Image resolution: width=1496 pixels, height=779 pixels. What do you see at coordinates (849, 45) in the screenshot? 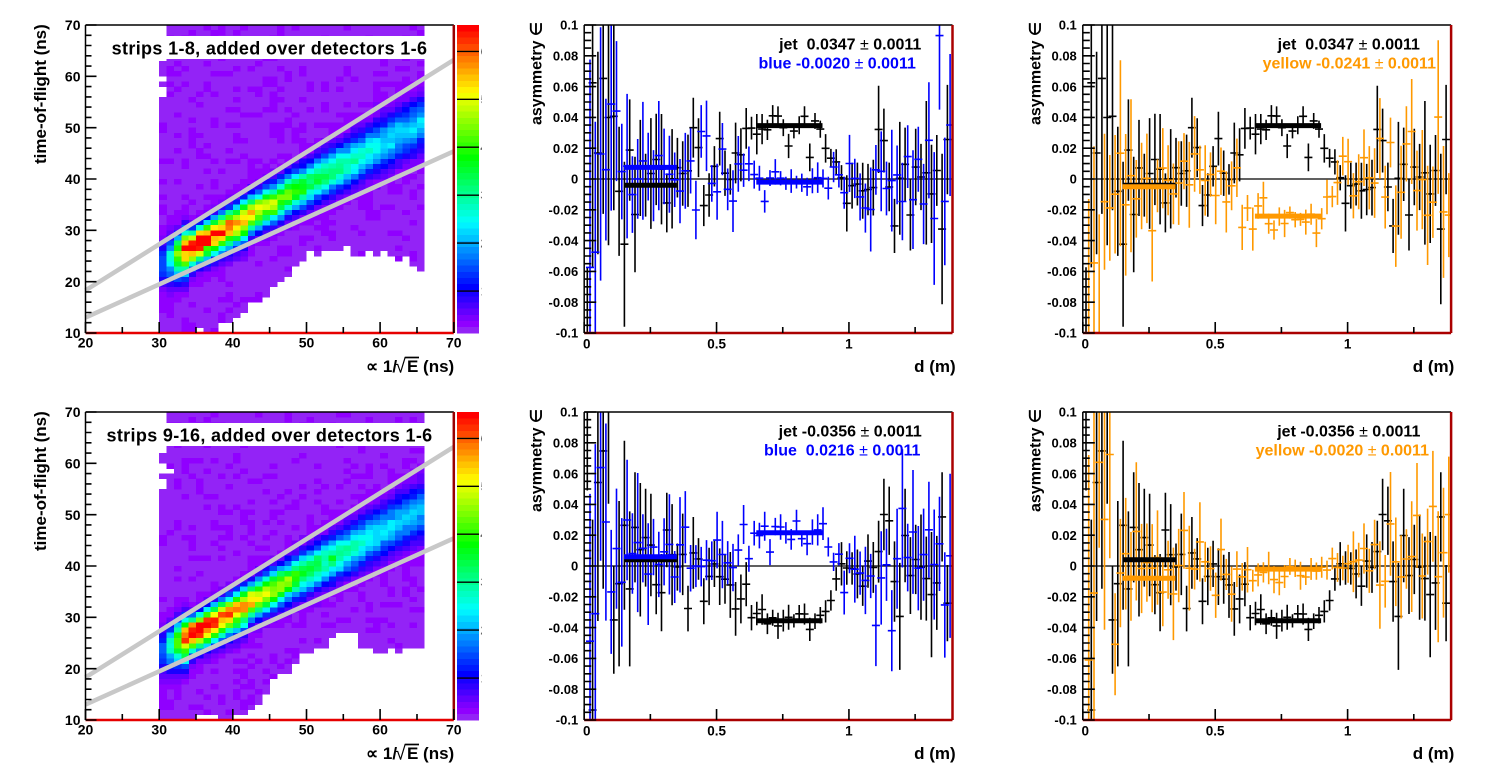
I see `svg-text: jet 0.0347 ± 0.0011` at bounding box center [849, 45].